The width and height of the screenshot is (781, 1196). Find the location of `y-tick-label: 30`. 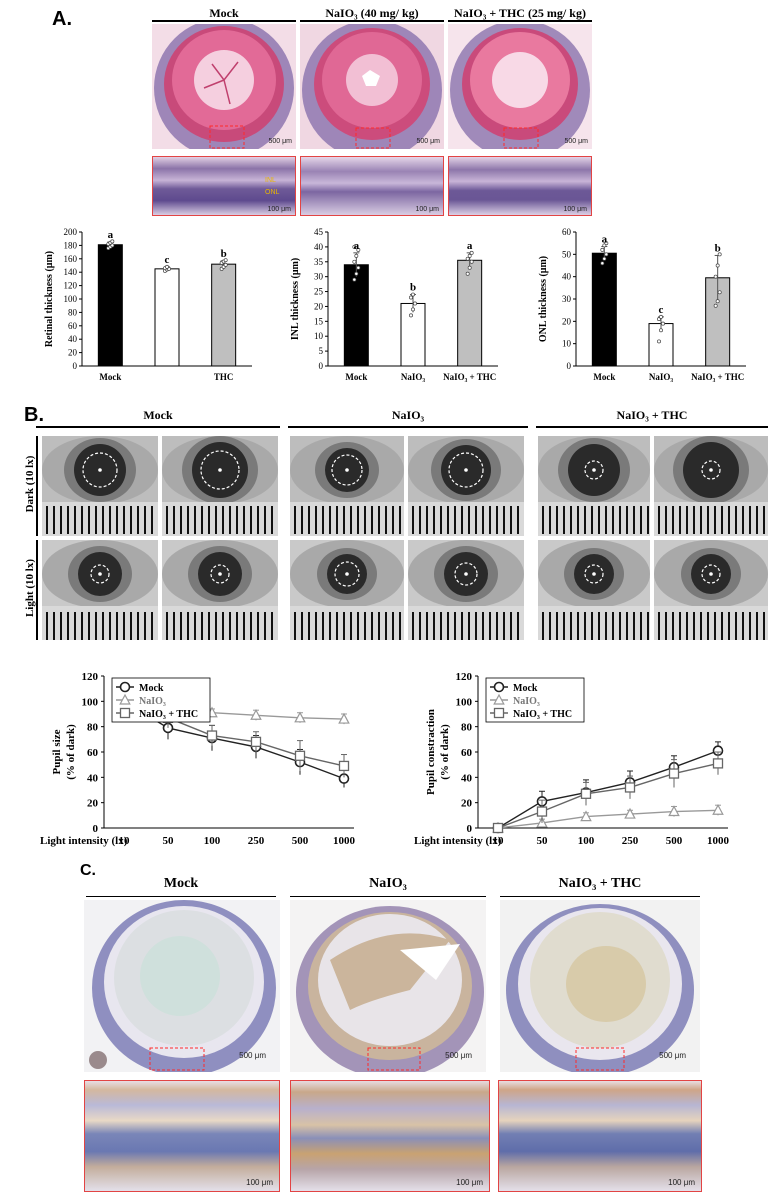

y-tick-label: 30 is located at coordinates (567, 299).